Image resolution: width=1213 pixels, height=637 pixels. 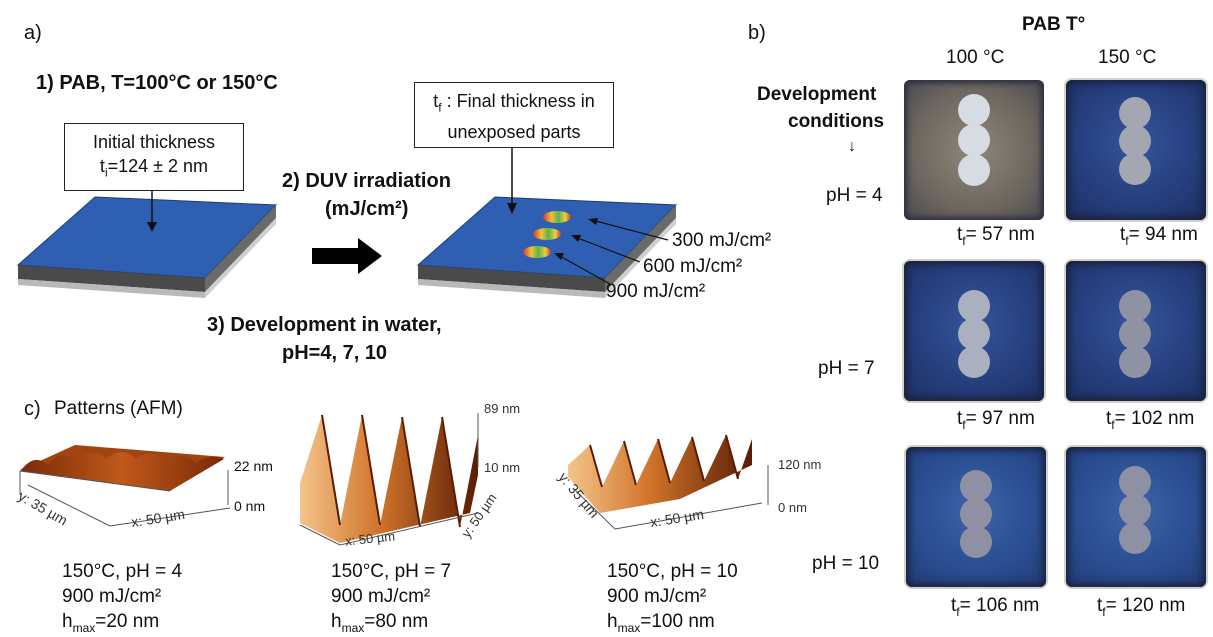 What do you see at coordinates (335, 353) in the screenshot?
I see `step3-label-2: pH=4, 7, 10` at bounding box center [335, 353].